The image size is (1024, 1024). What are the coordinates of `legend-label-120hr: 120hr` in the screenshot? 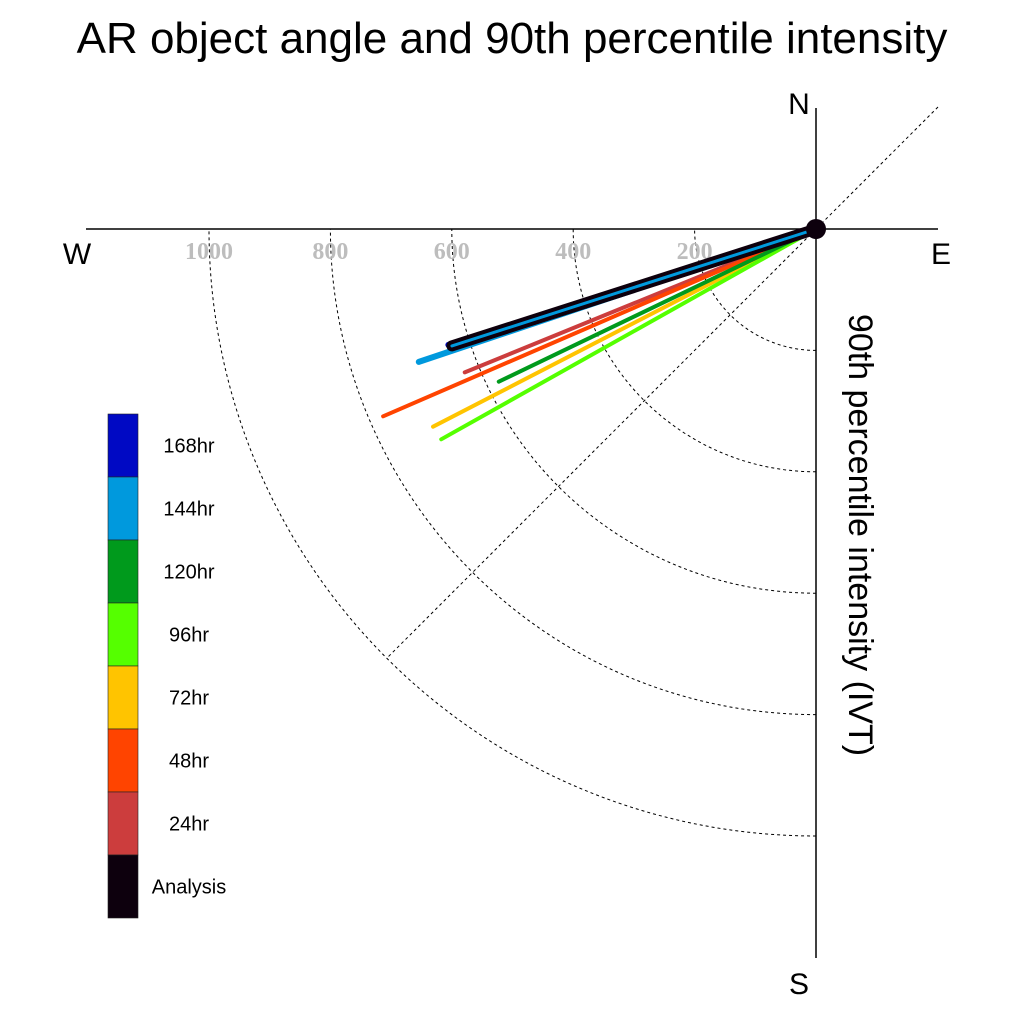 It's located at (188, 573).